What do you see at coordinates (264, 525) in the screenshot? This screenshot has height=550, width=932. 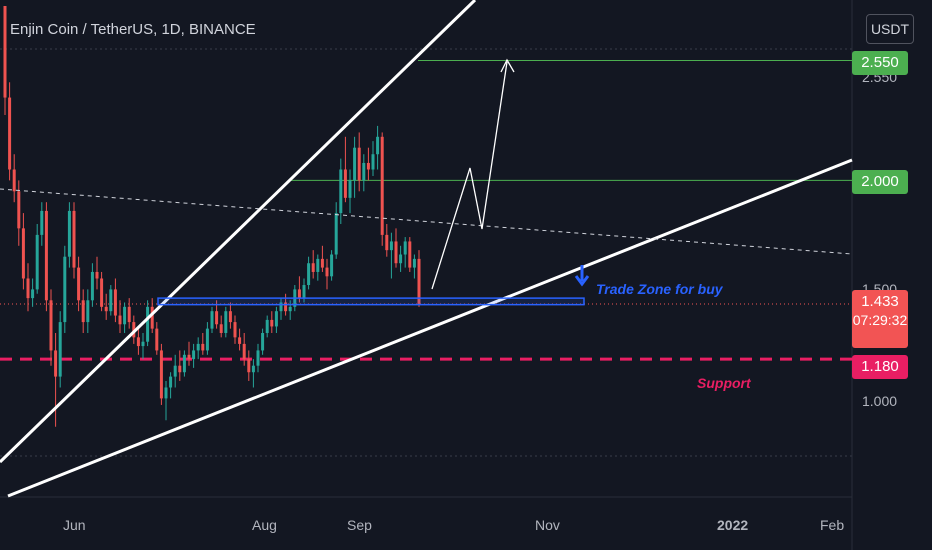 I see `x-tick-label: Aug` at bounding box center [264, 525].